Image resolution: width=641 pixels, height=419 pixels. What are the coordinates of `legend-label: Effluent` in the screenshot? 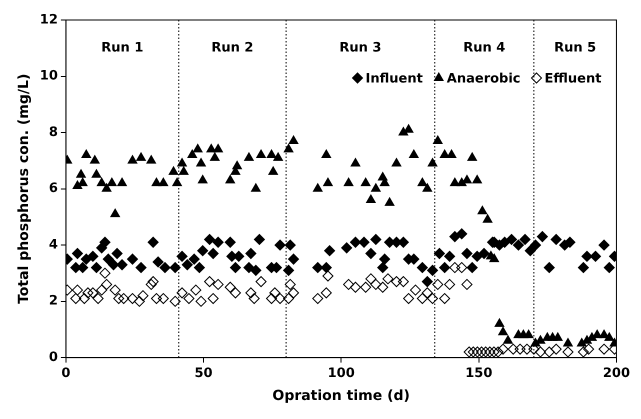 It's located at (573, 78).